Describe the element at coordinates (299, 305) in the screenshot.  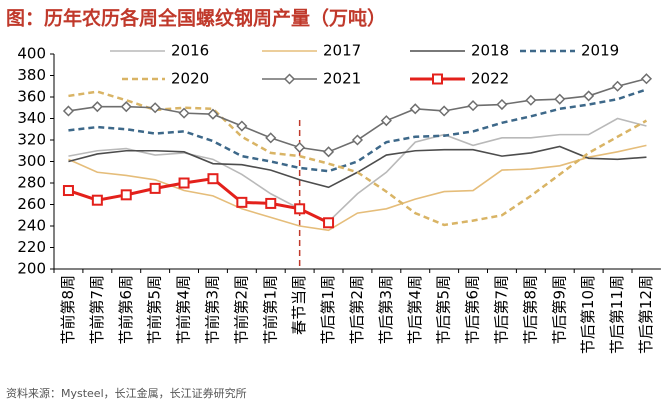
I see `x-tick-label: 春节当周` at that location.